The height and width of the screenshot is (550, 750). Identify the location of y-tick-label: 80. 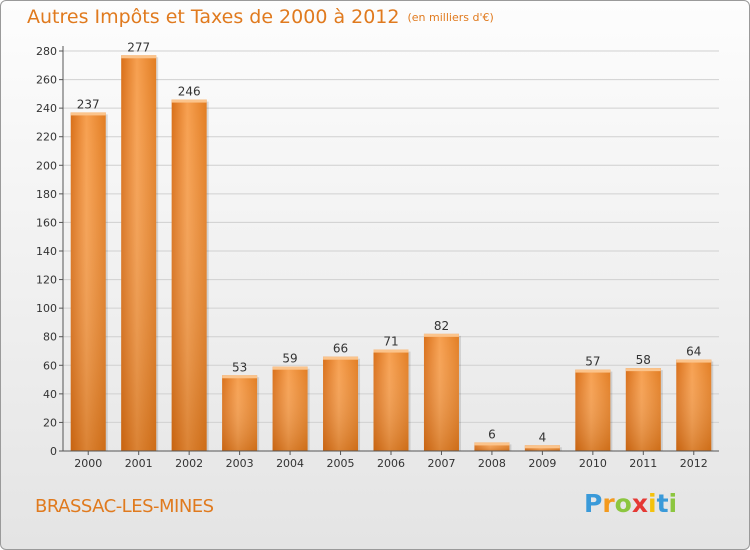
(50, 337).